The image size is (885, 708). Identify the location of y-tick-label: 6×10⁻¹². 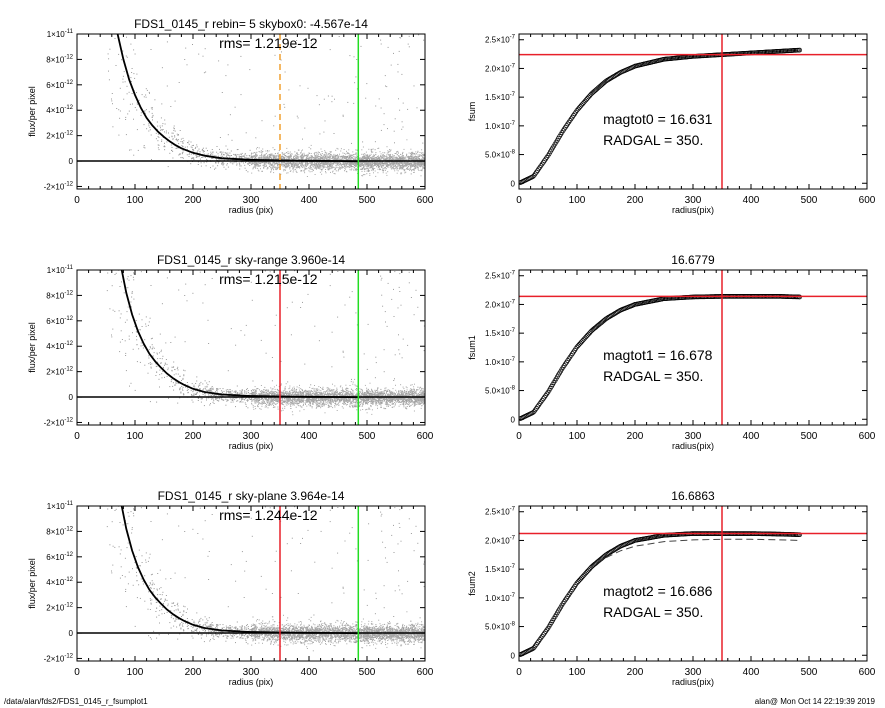
(59, 85).